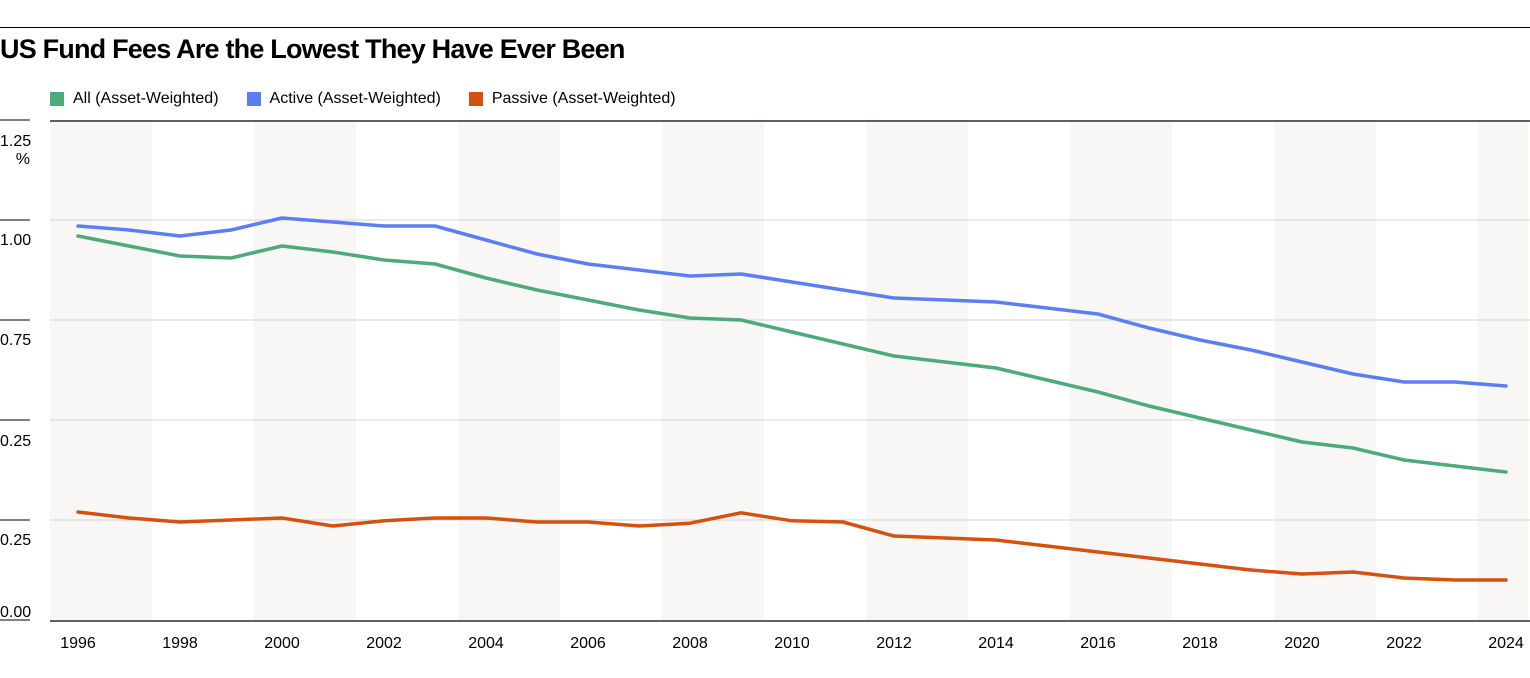 This screenshot has height=678, width=1530. Describe the element at coordinates (1404, 643) in the screenshot. I see `x-tick-label: 2022` at that location.